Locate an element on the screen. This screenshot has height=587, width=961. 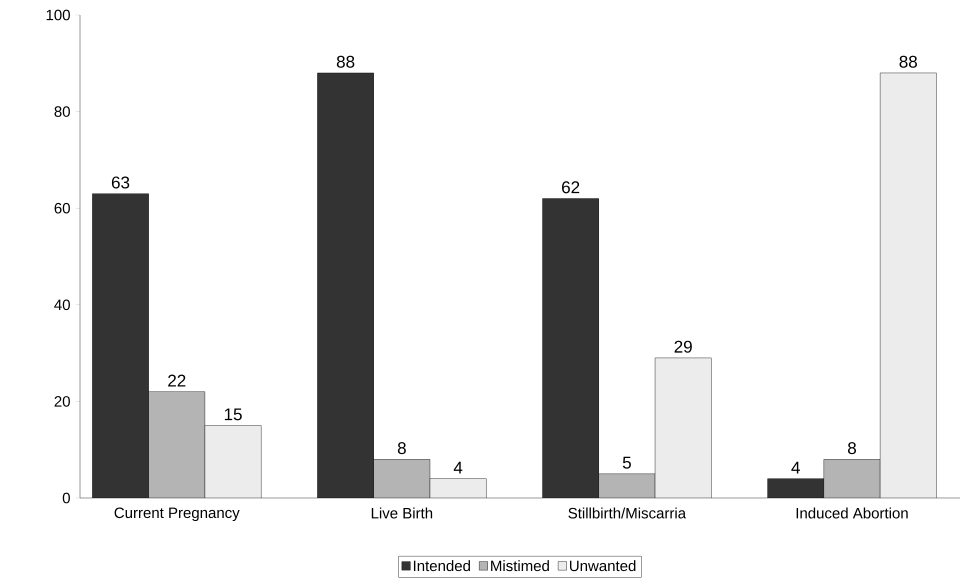
x-tick-label: Current Pregnancy is located at coordinates (177, 514).